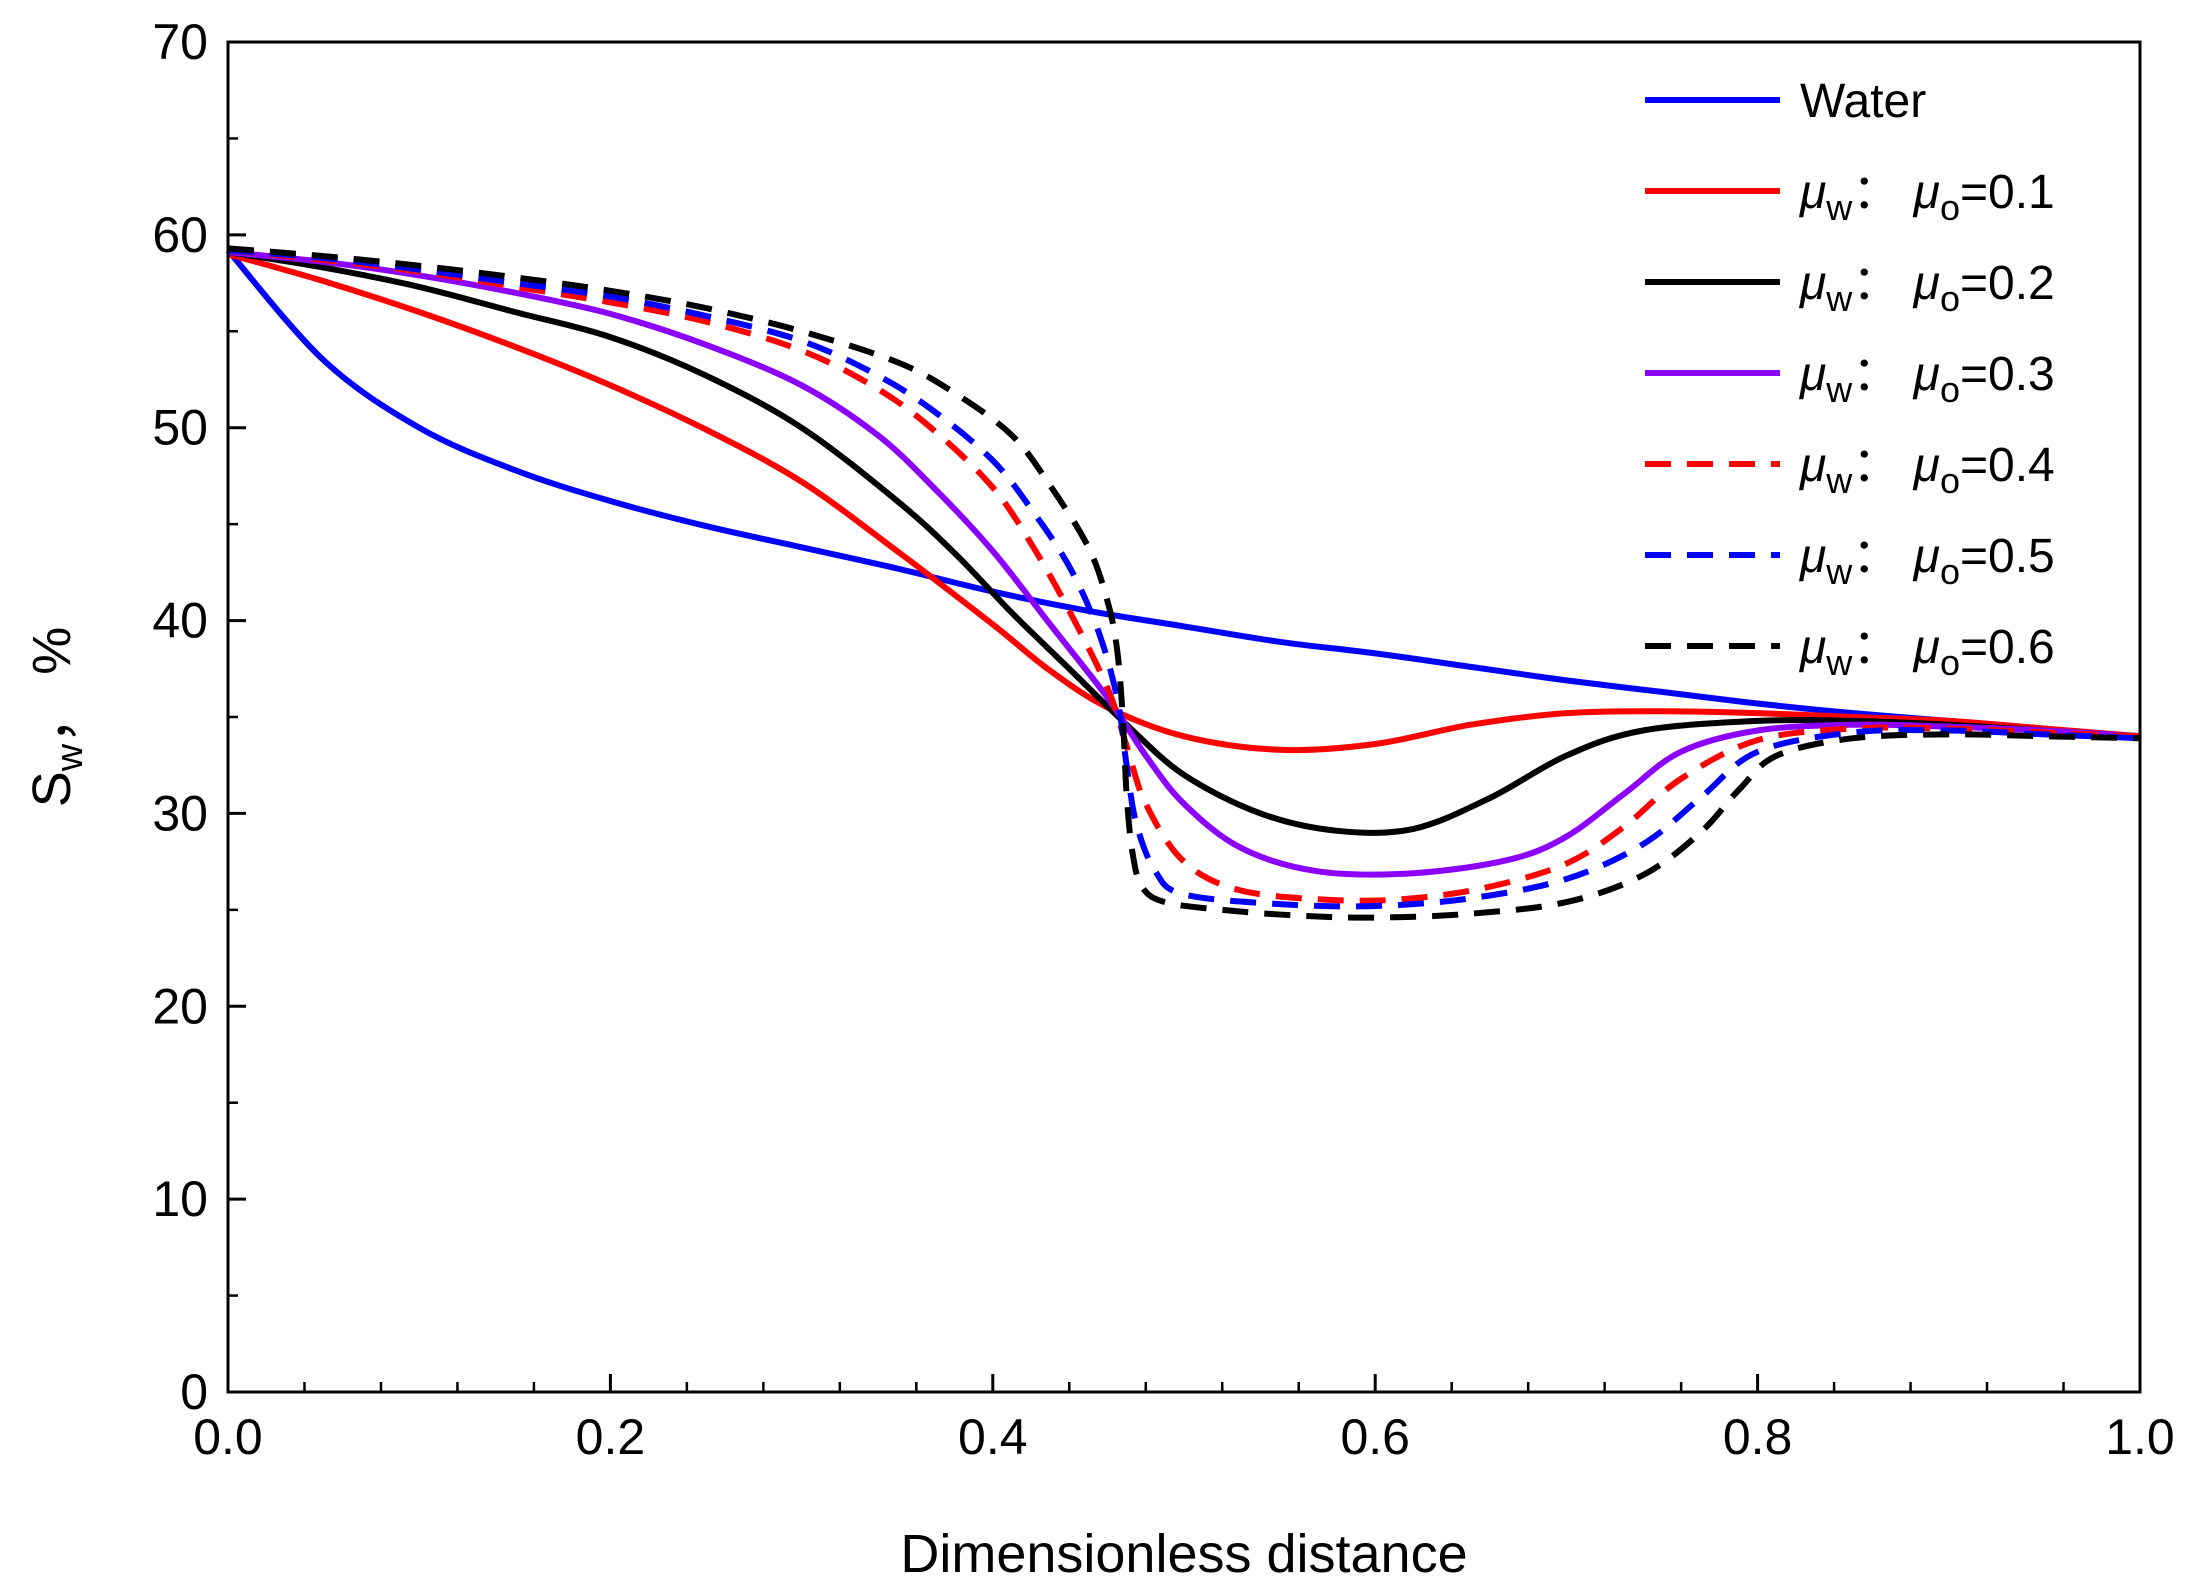  I want to click on y-axis-title: Sw， %, so click(56, 717).